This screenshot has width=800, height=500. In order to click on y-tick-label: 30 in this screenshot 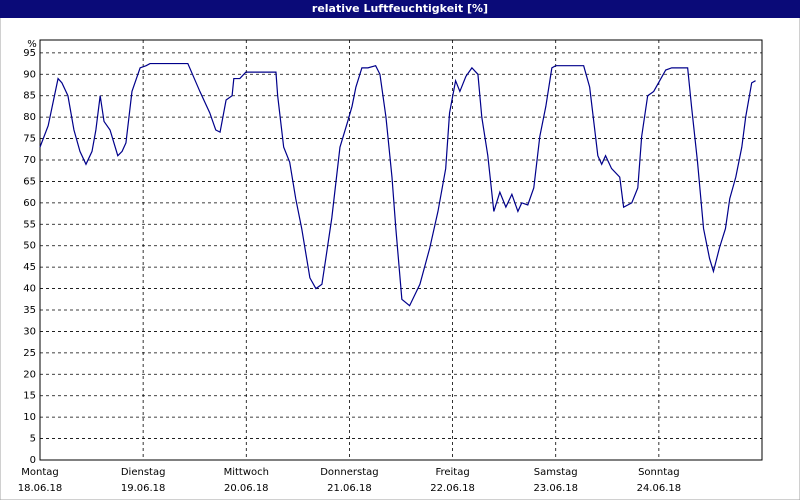, I will do `click(29, 331)`.